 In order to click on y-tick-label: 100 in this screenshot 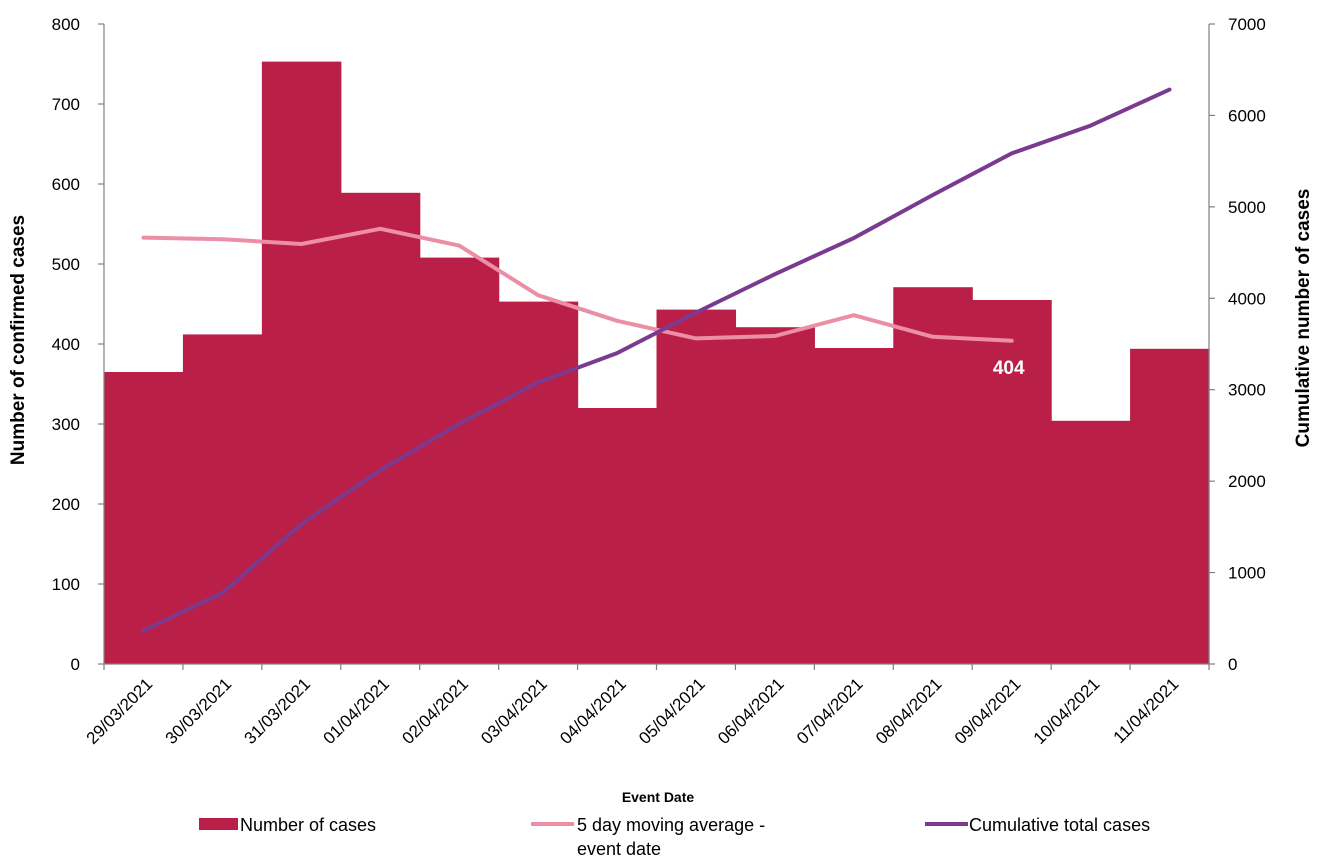, I will do `click(66, 584)`.